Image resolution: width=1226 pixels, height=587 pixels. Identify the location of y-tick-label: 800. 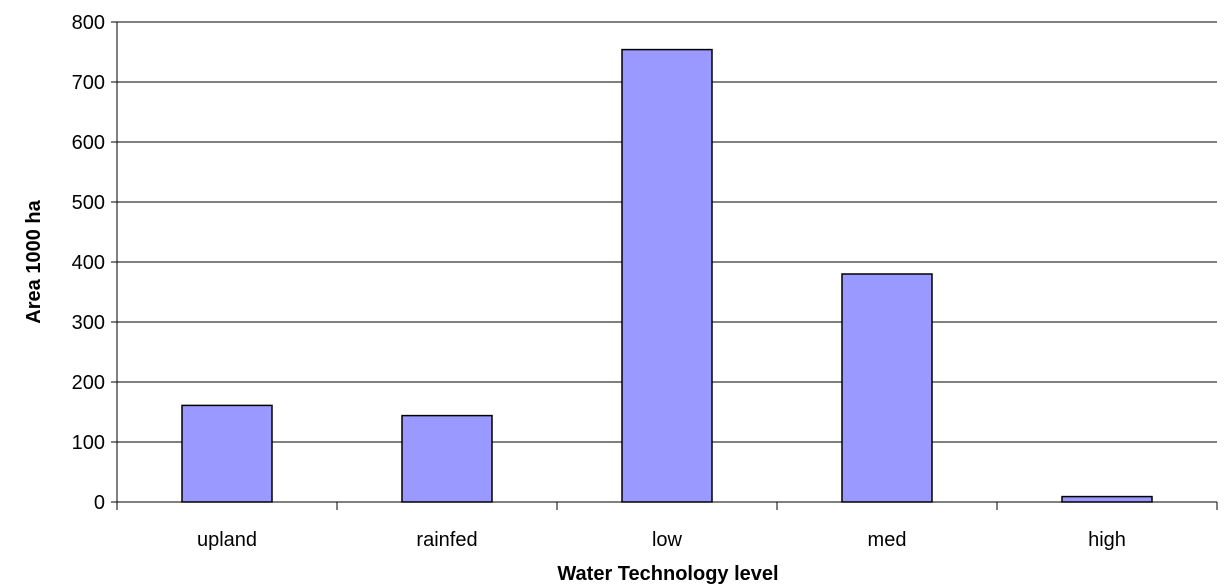
(88, 23).